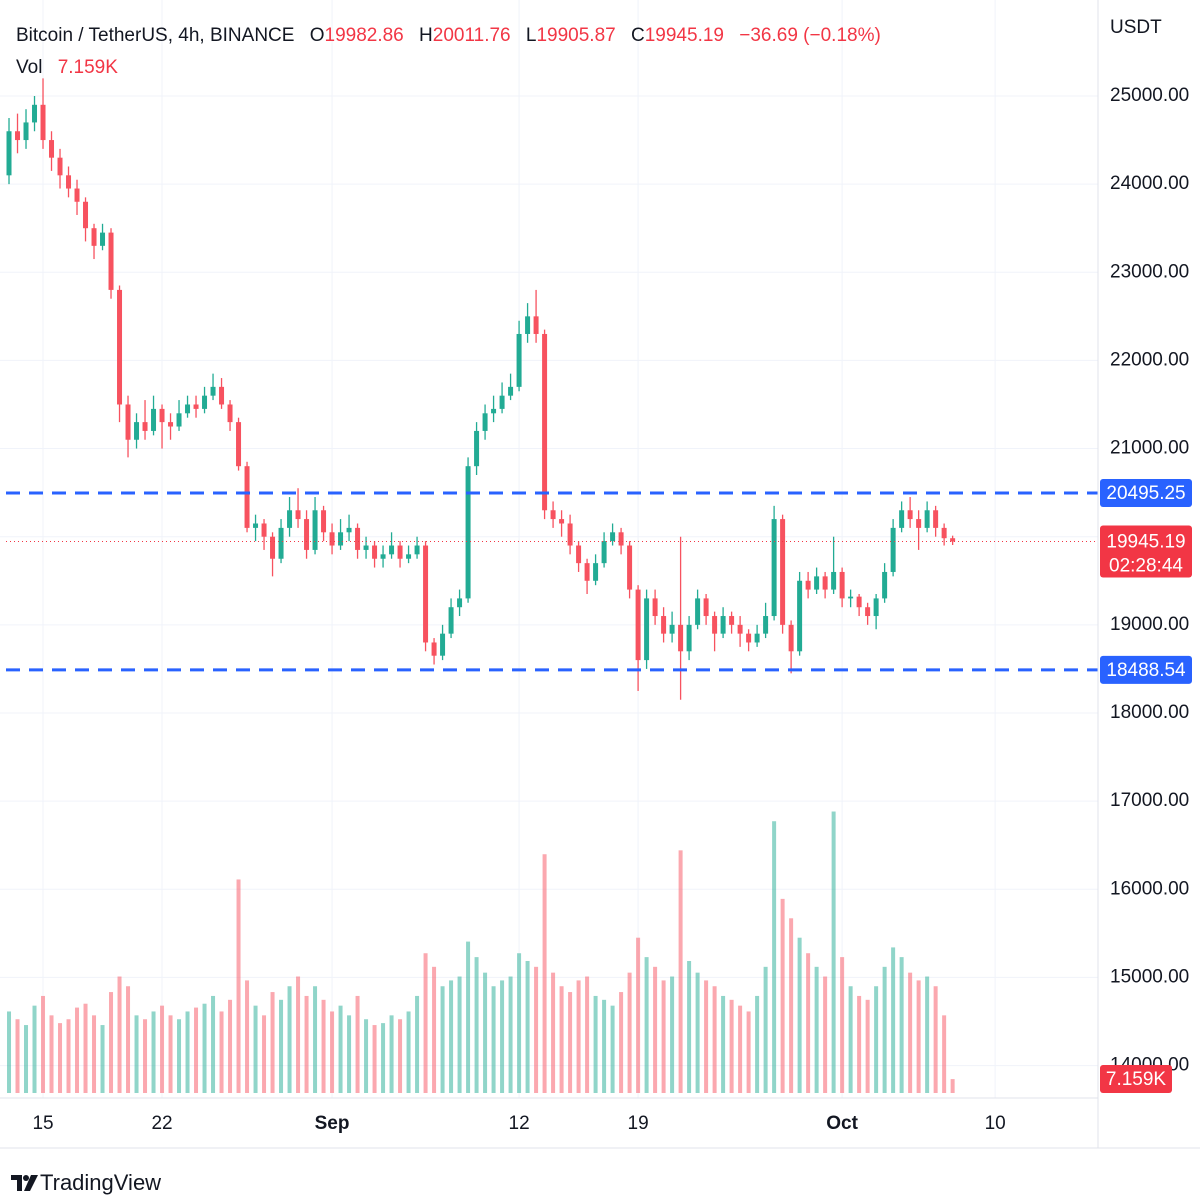 The width and height of the screenshot is (1200, 1200). What do you see at coordinates (101, 1182) in the screenshot?
I see `brand-name: TradingView` at bounding box center [101, 1182].